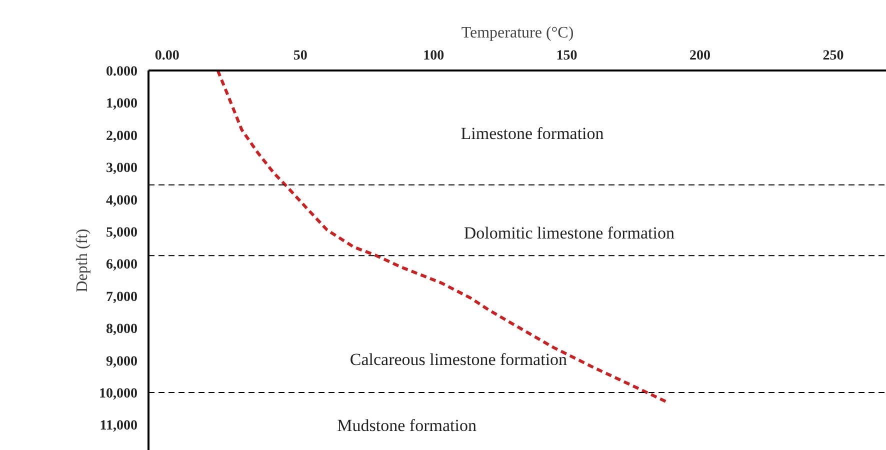 The width and height of the screenshot is (886, 450). What do you see at coordinates (122, 200) in the screenshot?
I see `y-tick-label: 4,000` at bounding box center [122, 200].